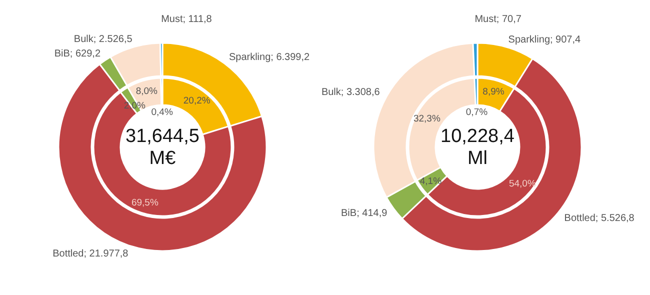 This screenshot has width=650, height=295. What do you see at coordinates (147, 92) in the screenshot?
I see `data-label: 8,0%` at bounding box center [147, 92].